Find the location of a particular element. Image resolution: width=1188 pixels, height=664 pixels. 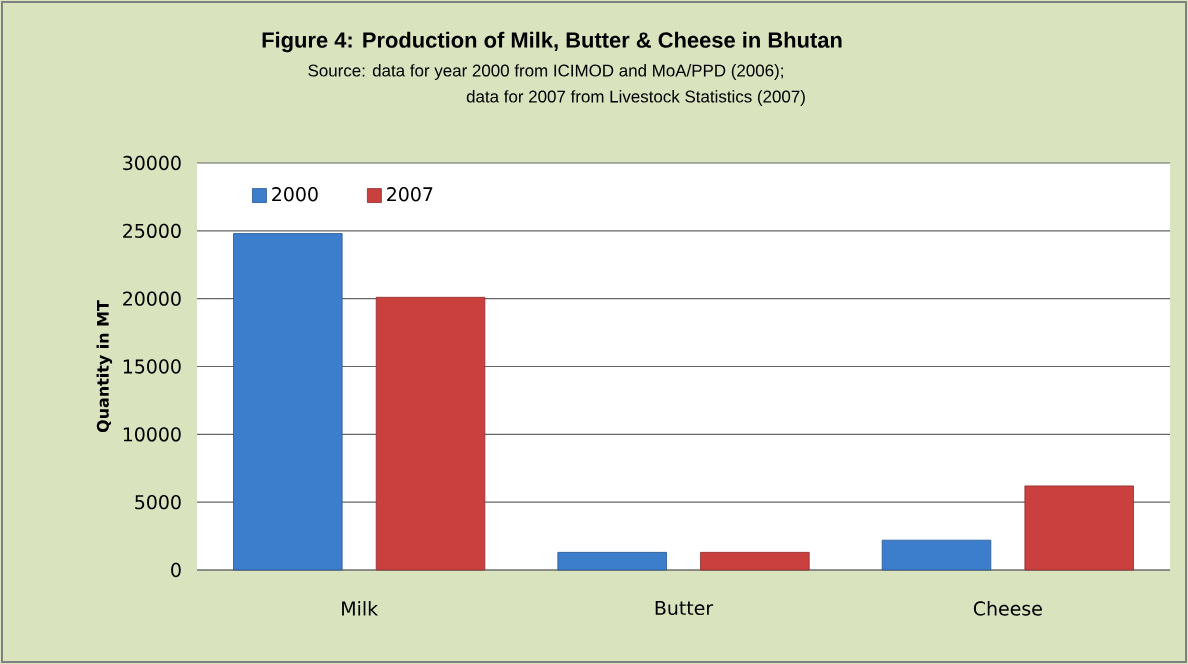

text: data for 2007 from Livestock Statistics (2007) is located at coordinates (635, 98).